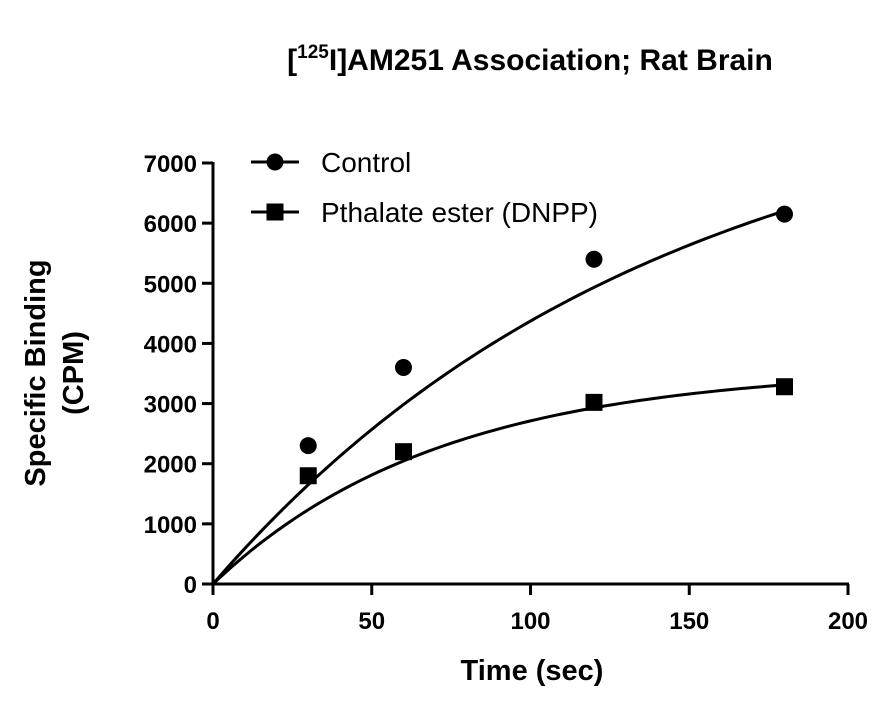 The height and width of the screenshot is (720, 883). I want to click on x-tick-label: 0, so click(212, 621).